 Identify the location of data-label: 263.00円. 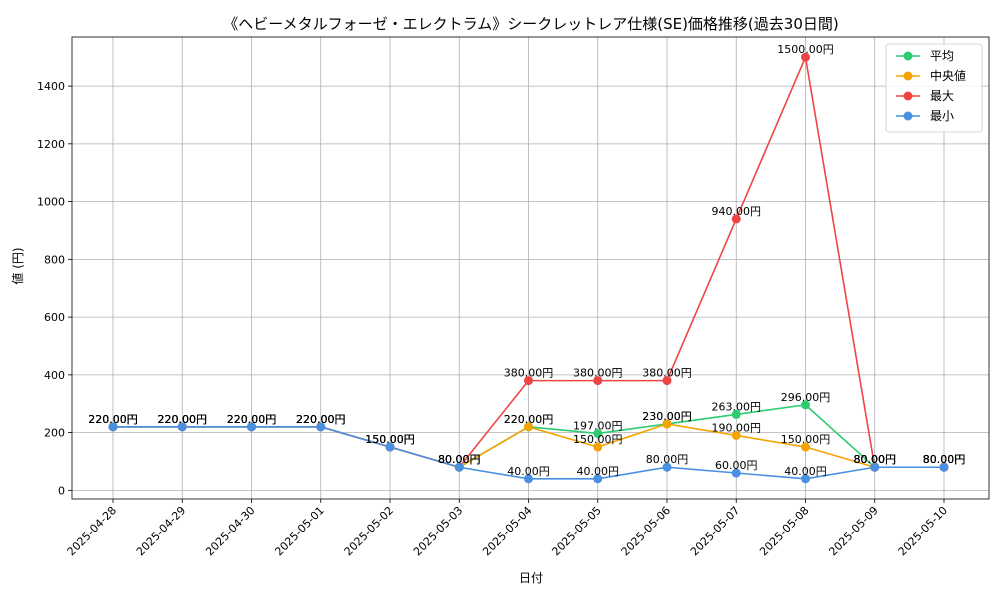
(737, 406).